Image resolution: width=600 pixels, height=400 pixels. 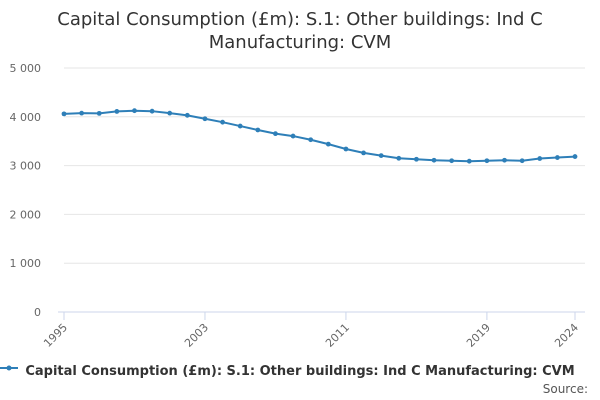 I want to click on x-tick-label: 2011, so click(x=337, y=335).